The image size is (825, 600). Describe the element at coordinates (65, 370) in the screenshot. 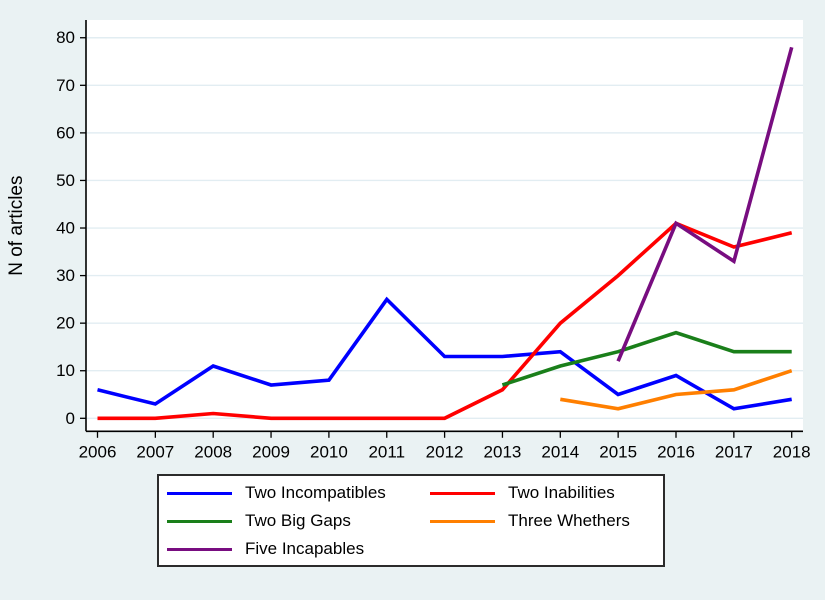

I see `y-tick-label: 10` at that location.